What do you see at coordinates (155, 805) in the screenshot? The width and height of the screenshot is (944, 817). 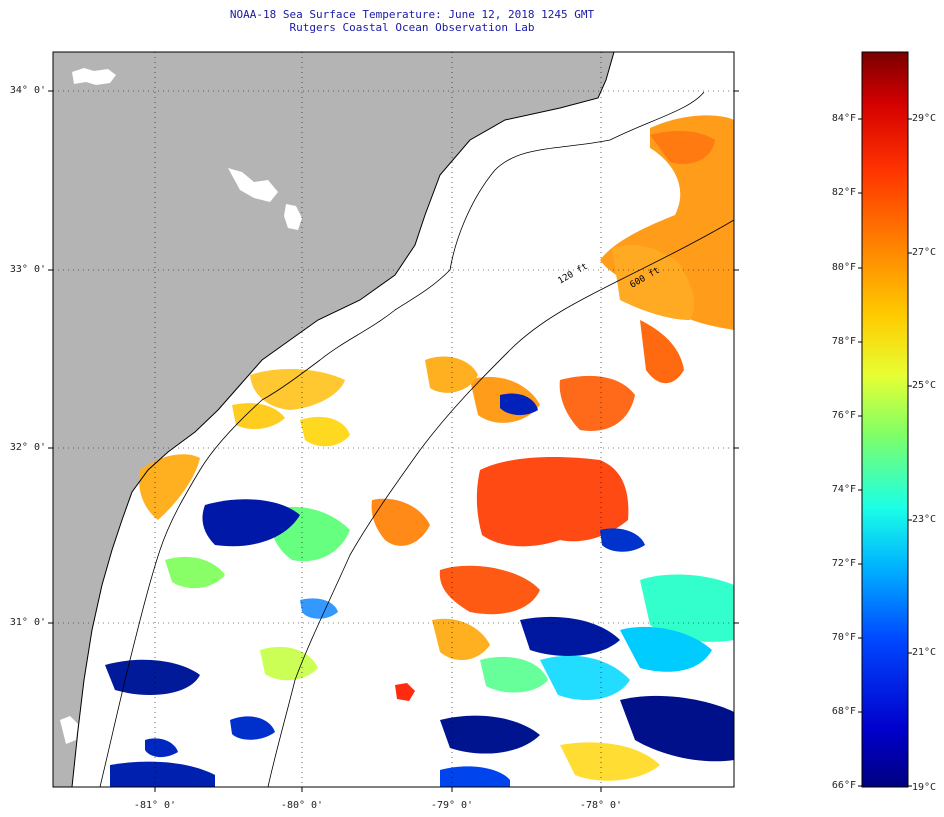 I see `lon-label-81: -81° 0'` at bounding box center [155, 805].